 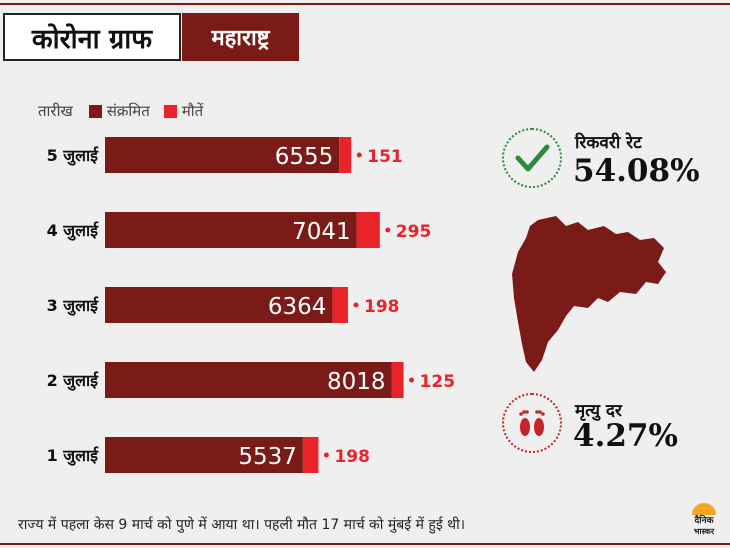 What do you see at coordinates (55, 111) in the screenshot?
I see `legend-date-label: तारीख` at bounding box center [55, 111].